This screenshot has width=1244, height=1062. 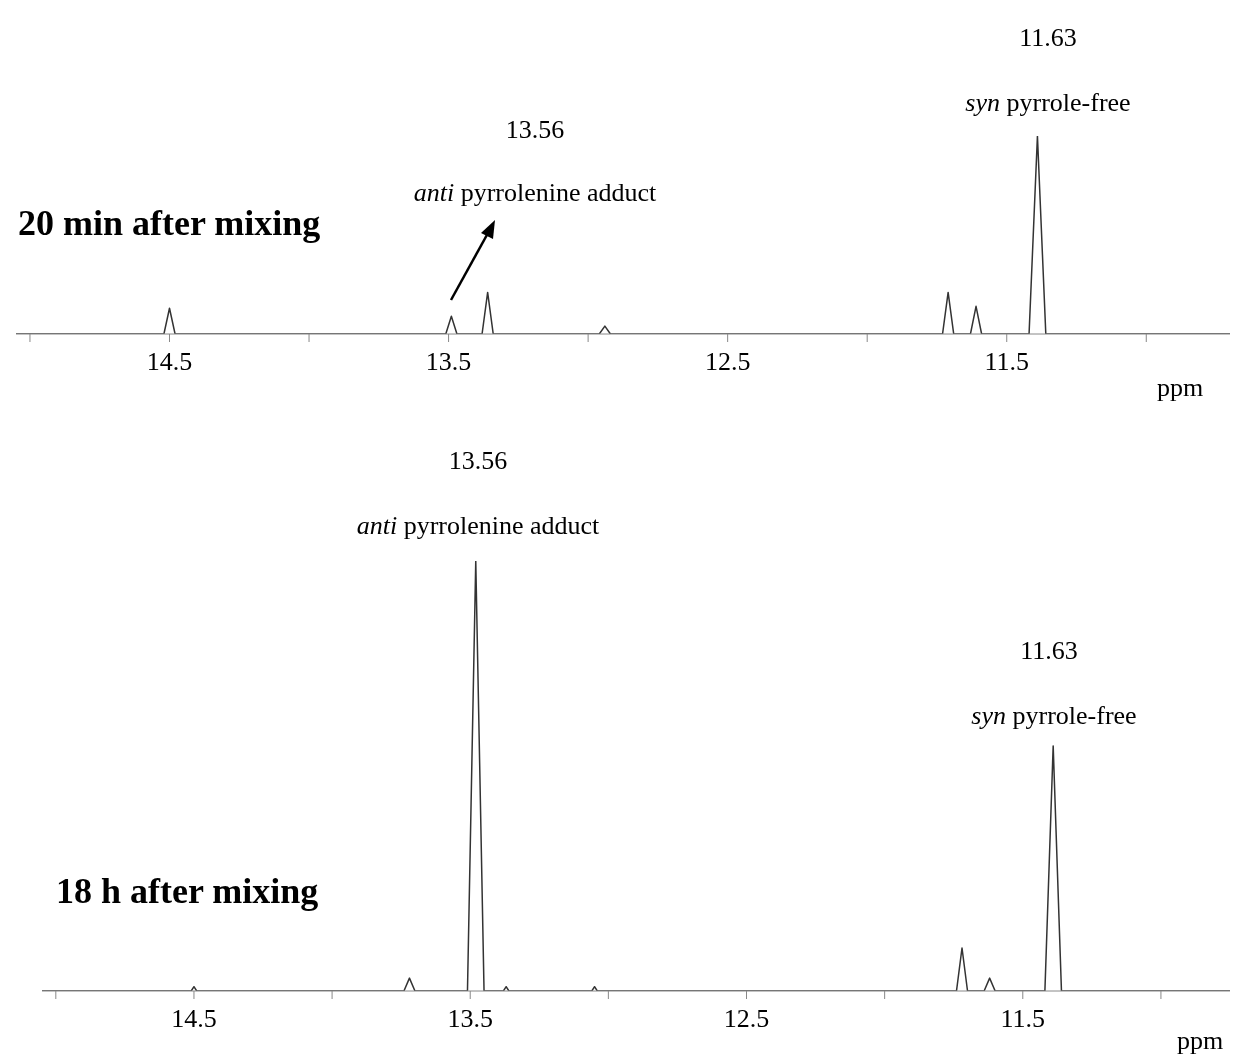 I want to click on annotation: 11.63, so click(x=1049, y=650).